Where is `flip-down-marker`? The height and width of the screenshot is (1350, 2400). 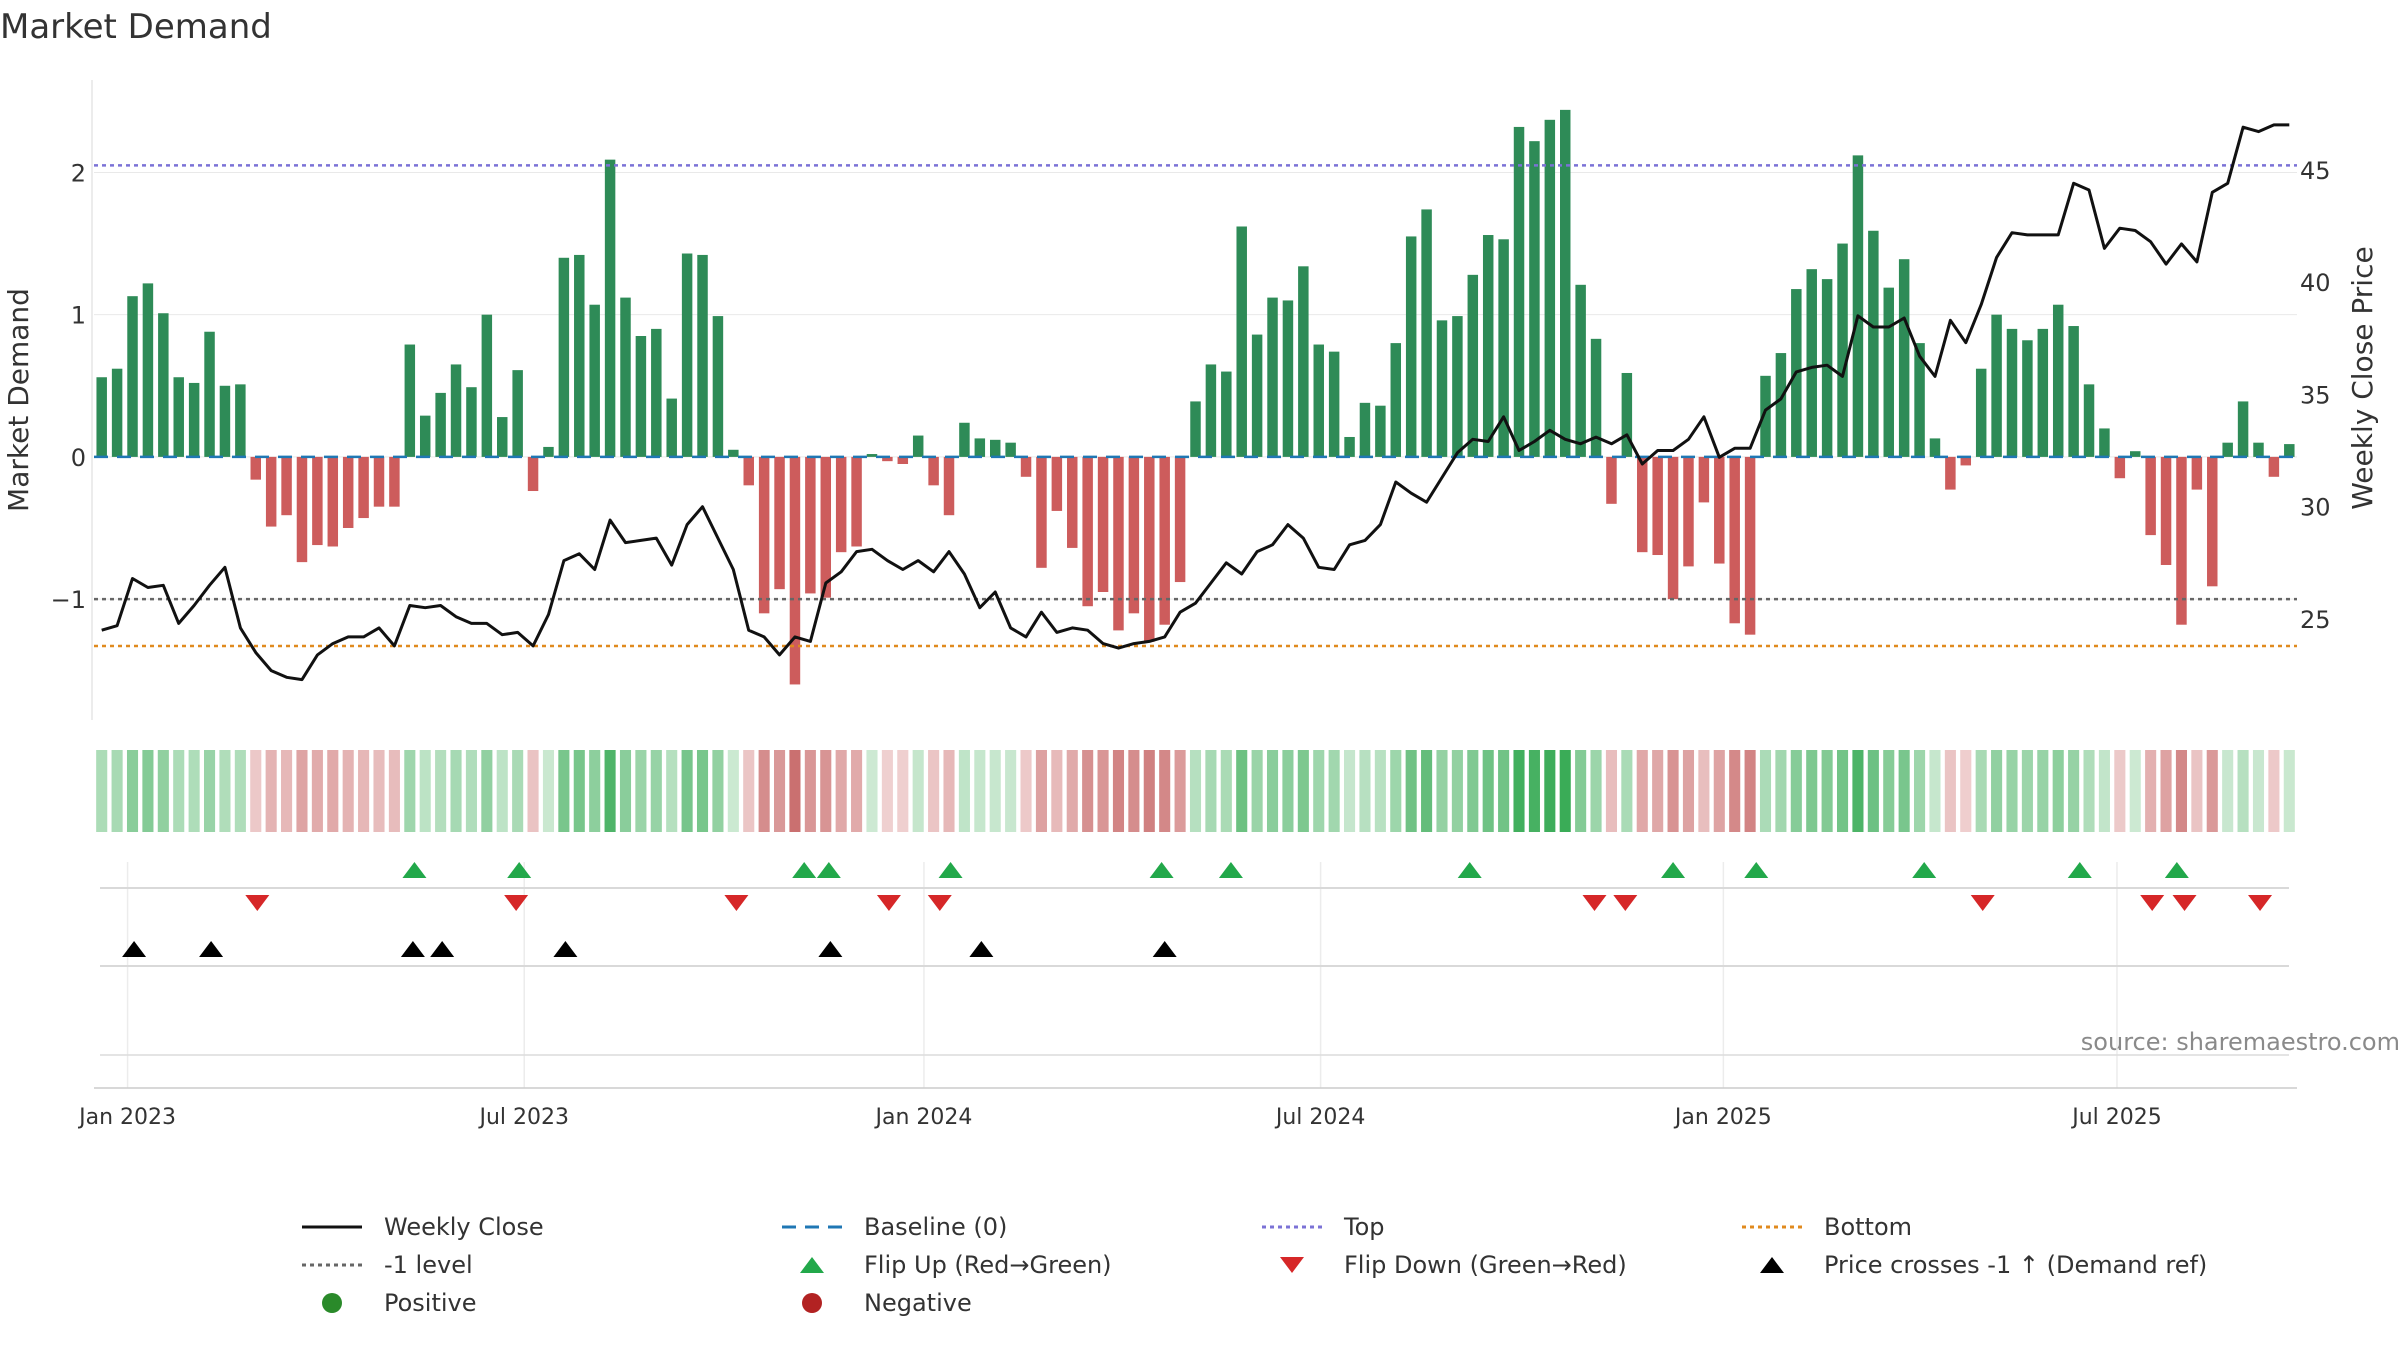
flip-down-marker is located at coordinates (2260, 903).